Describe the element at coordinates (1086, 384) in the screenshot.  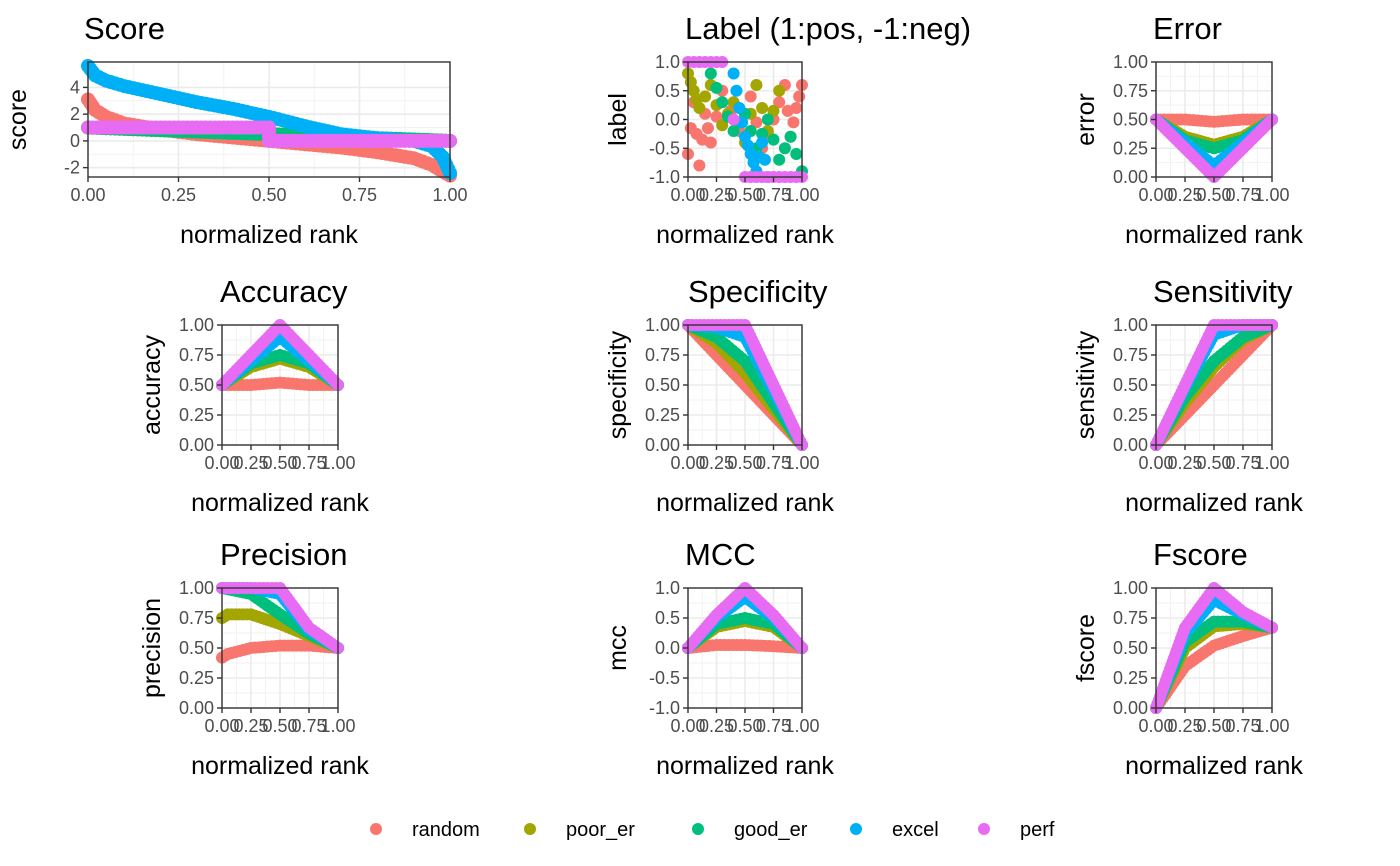
I see `y-axis-label: sensitivity` at that location.